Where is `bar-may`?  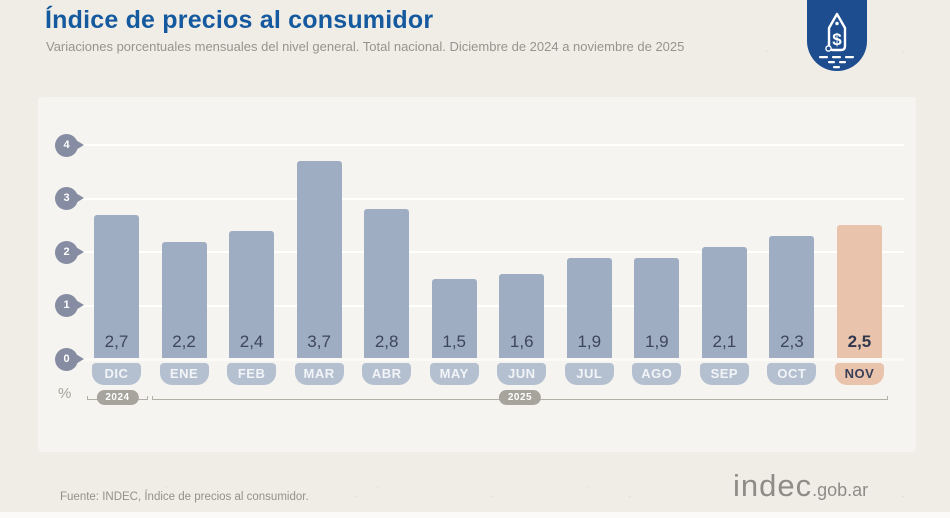
bar-may is located at coordinates (454, 319).